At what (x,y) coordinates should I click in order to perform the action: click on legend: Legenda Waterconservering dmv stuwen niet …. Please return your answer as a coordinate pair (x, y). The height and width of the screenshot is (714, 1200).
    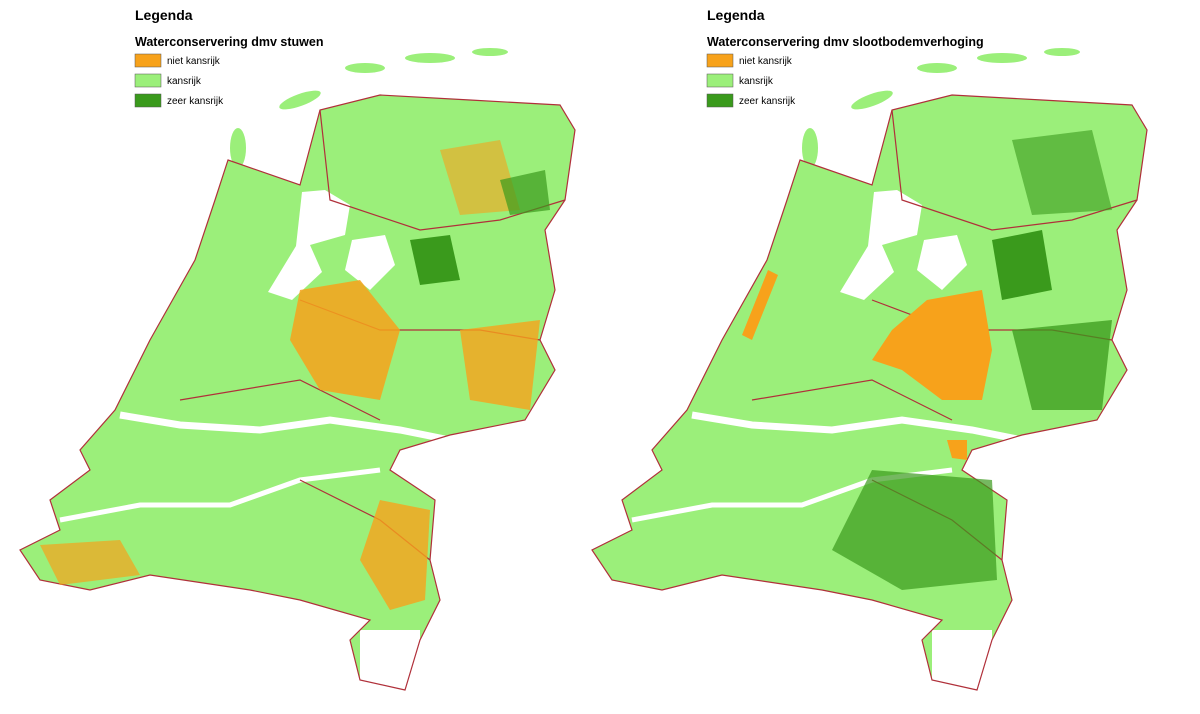
    Looking at the image, I should click on (228, 57).